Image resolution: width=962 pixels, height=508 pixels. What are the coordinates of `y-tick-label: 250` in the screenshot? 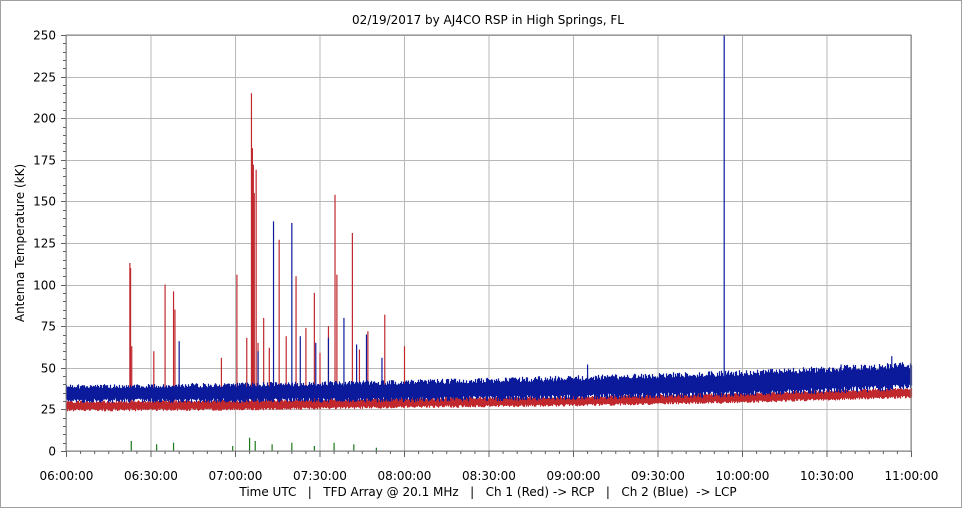 It's located at (44, 36).